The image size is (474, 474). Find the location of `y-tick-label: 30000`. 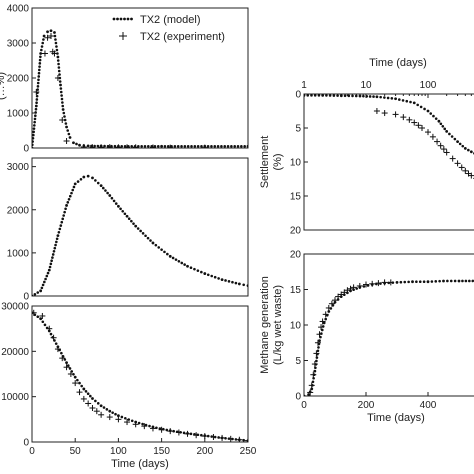

y-tick-label: 30000 is located at coordinates (15, 307).